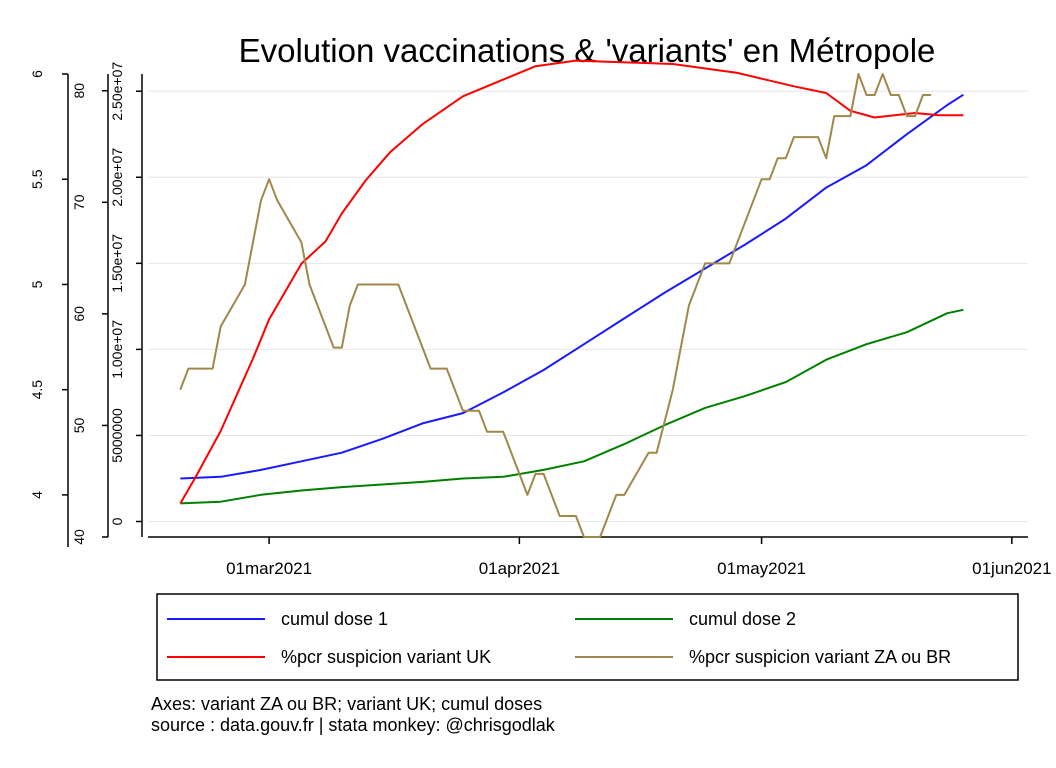 Image resolution: width=1056 pixels, height=768 pixels. I want to click on x-tick-label: 01mar2021, so click(269, 568).